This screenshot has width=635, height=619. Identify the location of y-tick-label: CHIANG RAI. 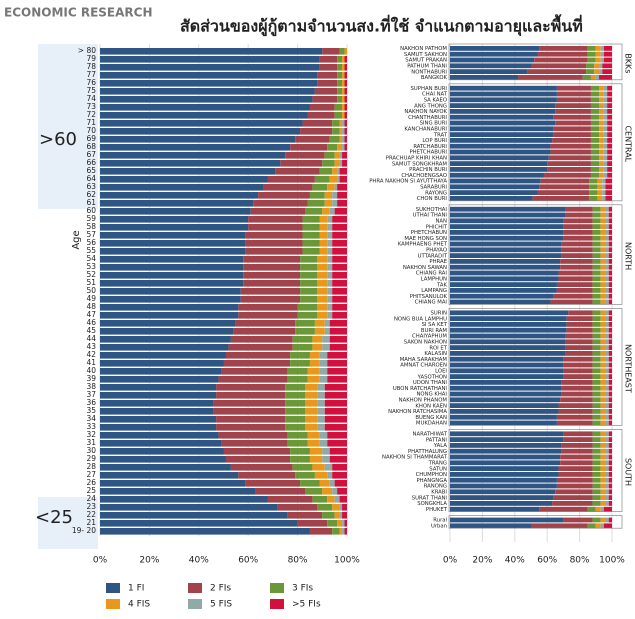
(432, 274).